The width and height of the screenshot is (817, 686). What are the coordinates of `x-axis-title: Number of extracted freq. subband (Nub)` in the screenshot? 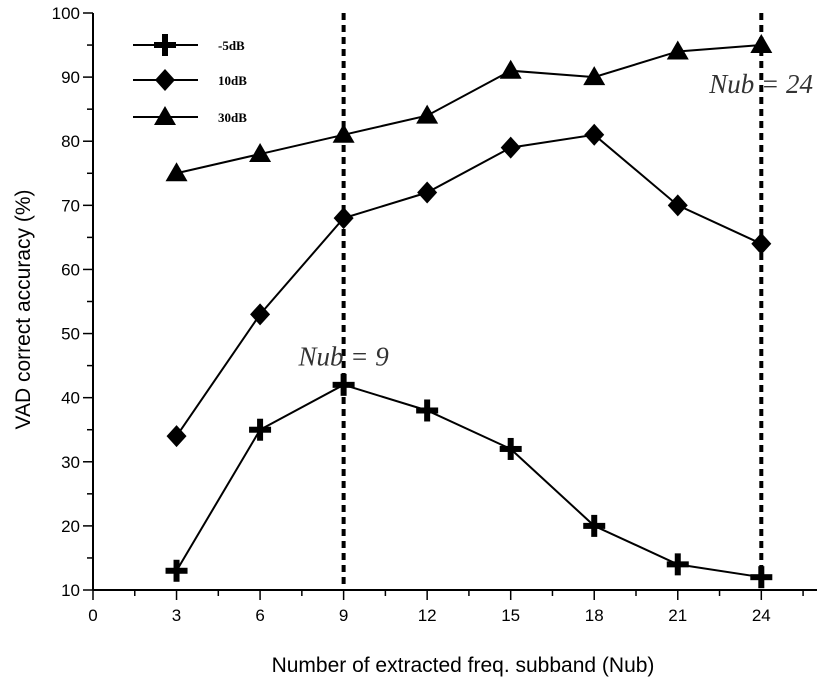 It's located at (463, 665).